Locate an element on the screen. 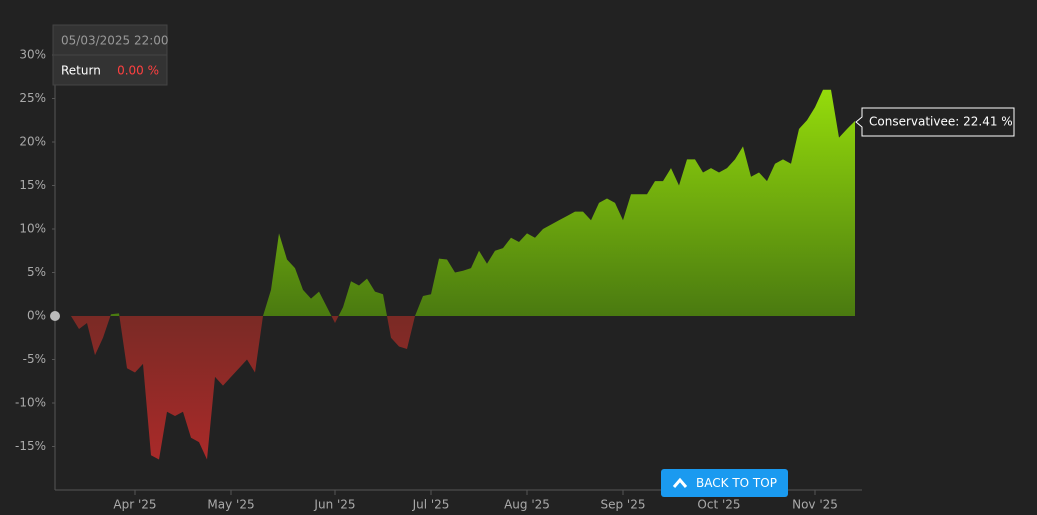  end-tooltip: Conservativee: 22.41 % is located at coordinates (935, 122).